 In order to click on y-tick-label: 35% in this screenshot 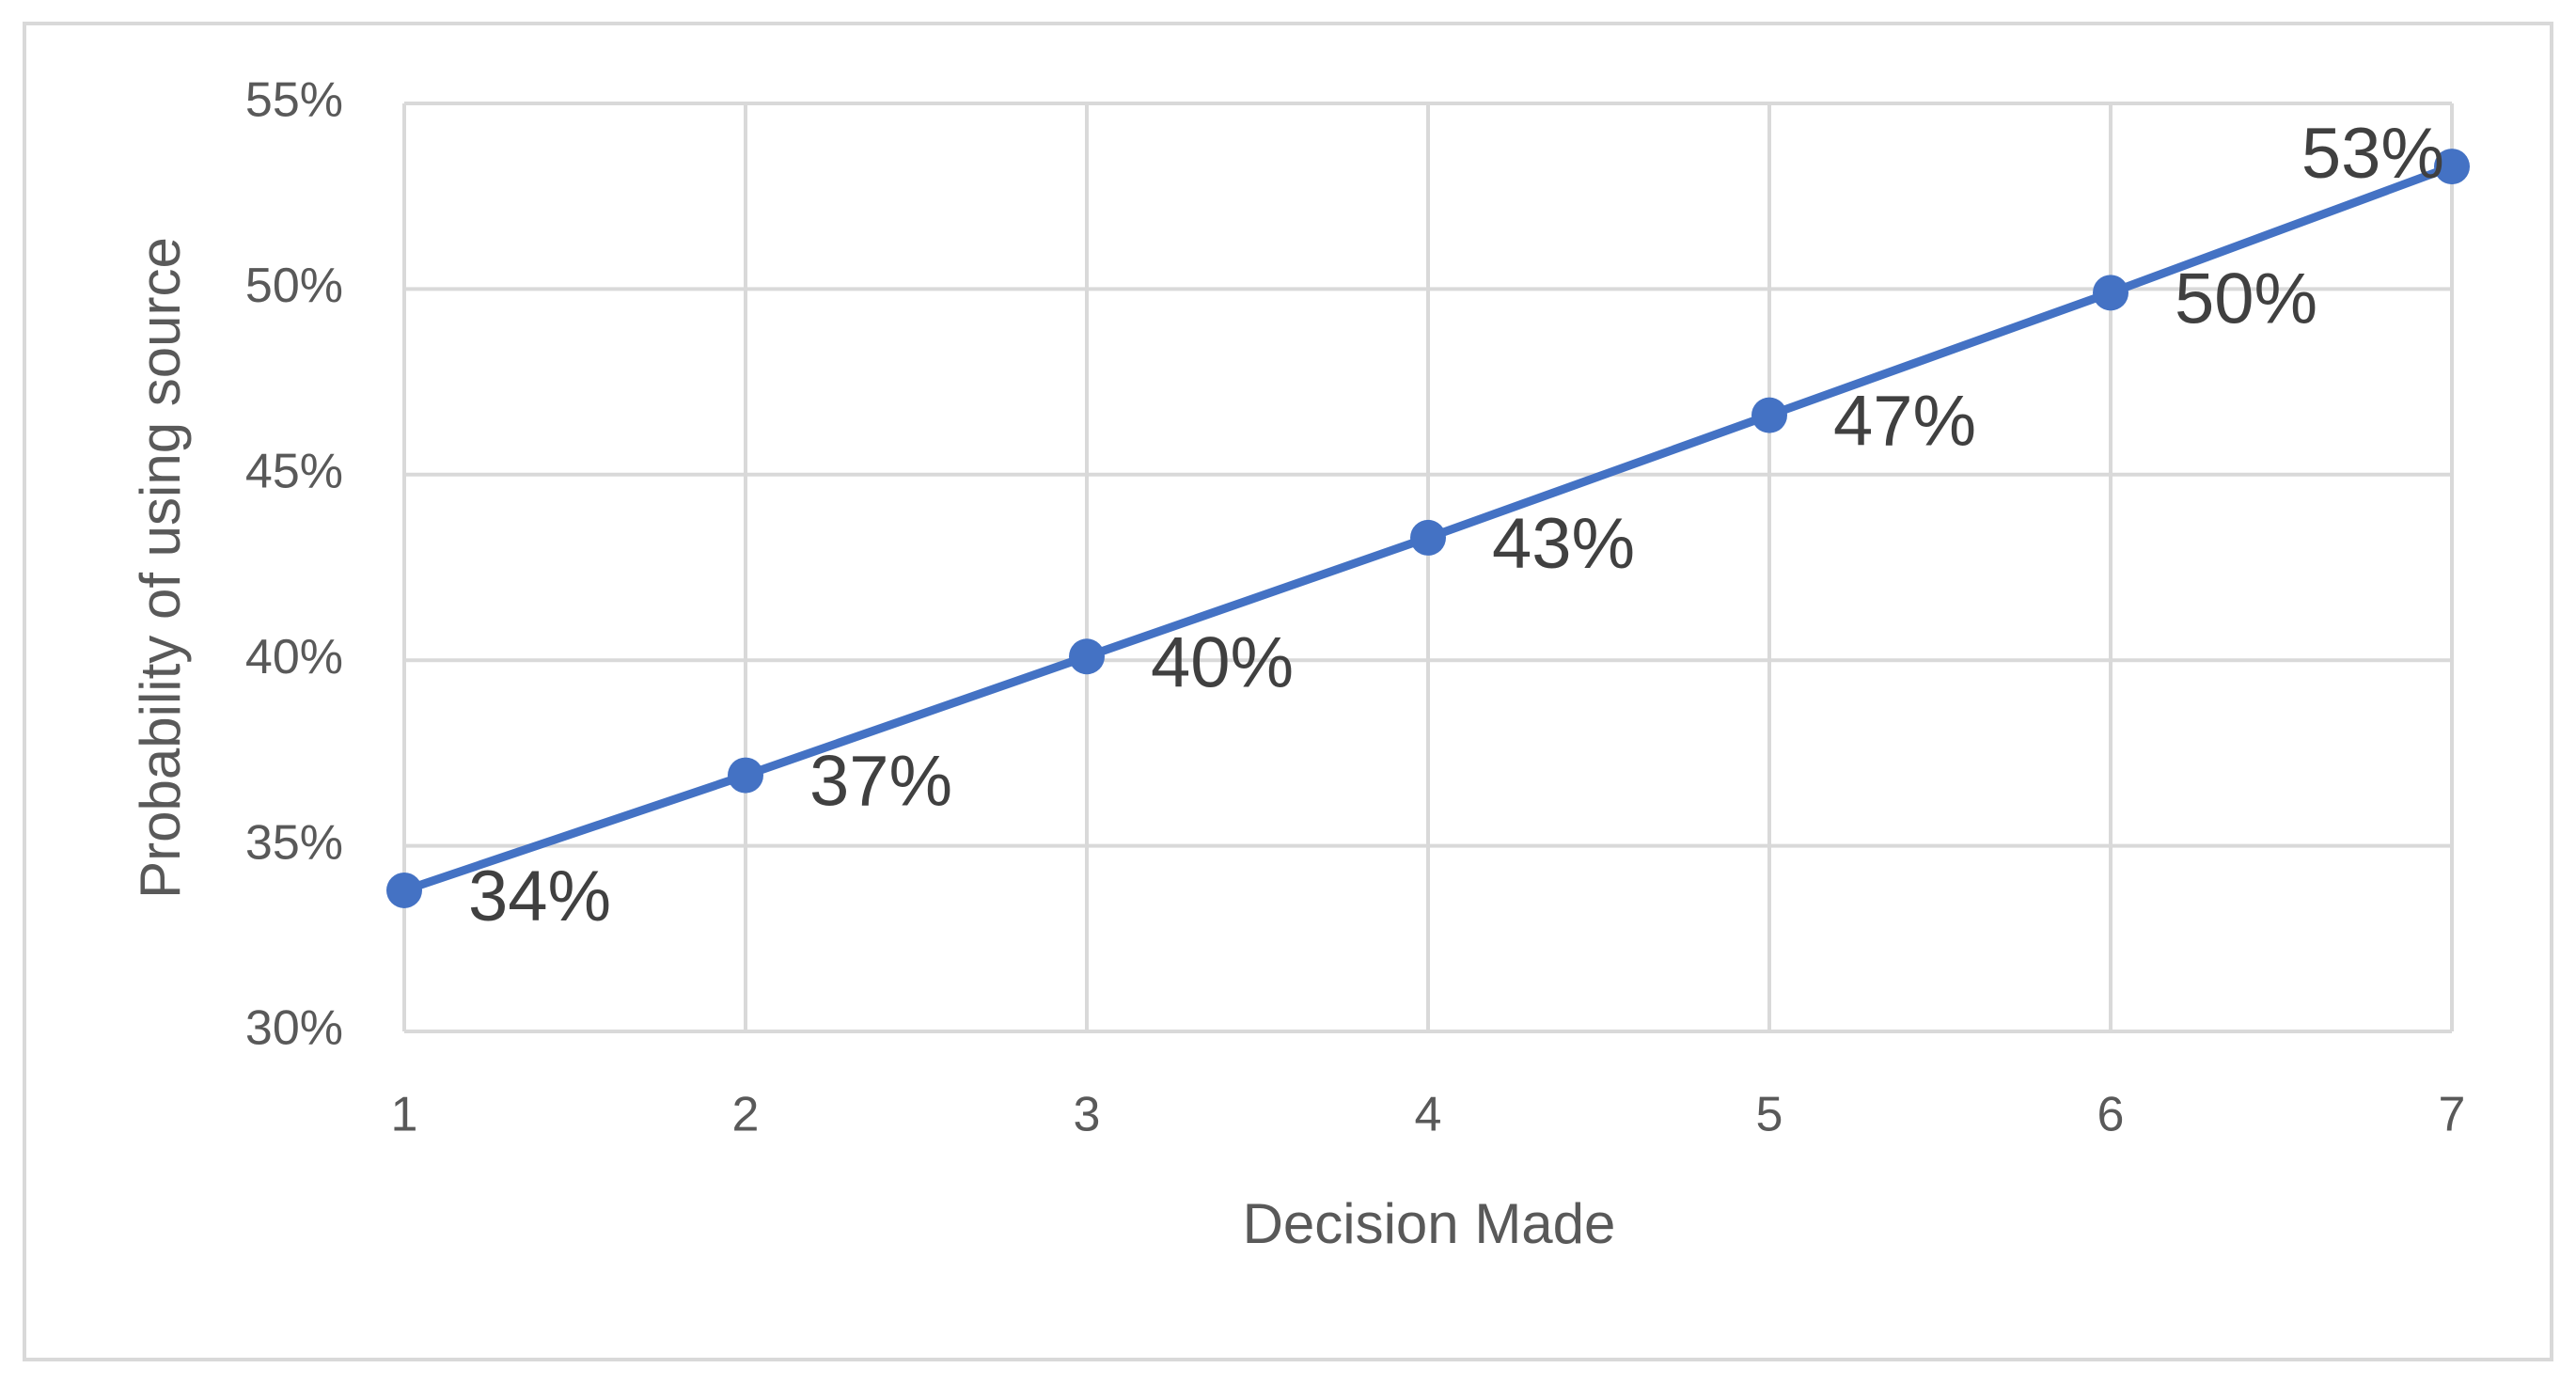, I will do `click(294, 842)`.